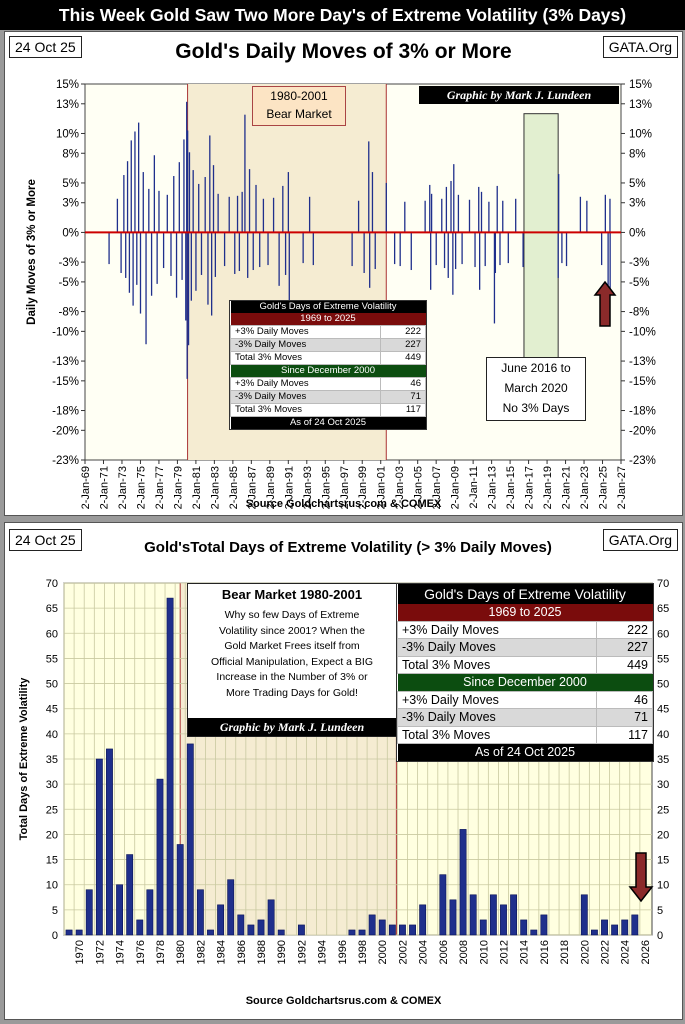  What do you see at coordinates (642, 382) in the screenshot?
I see `y-tick-label-right: -15%` at bounding box center [642, 382].